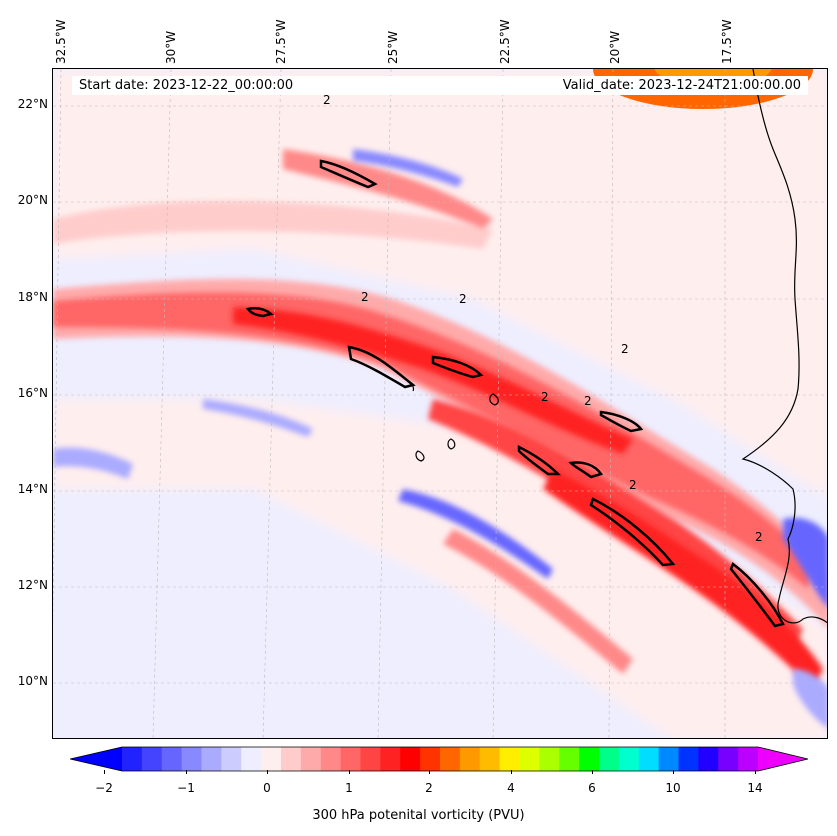 The height and width of the screenshot is (836, 837). I want to click on colorbar-outline, so click(439, 759).